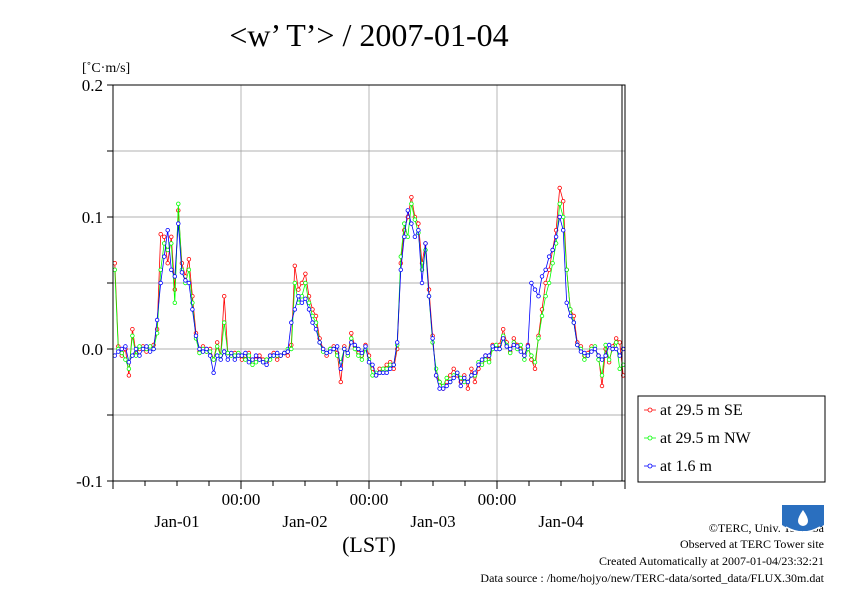 Image resolution: width=842 pixels, height=595 pixels. Describe the element at coordinates (106, 68) in the screenshot. I see `y-axis-unit-label: [˚C·m/s]` at that location.